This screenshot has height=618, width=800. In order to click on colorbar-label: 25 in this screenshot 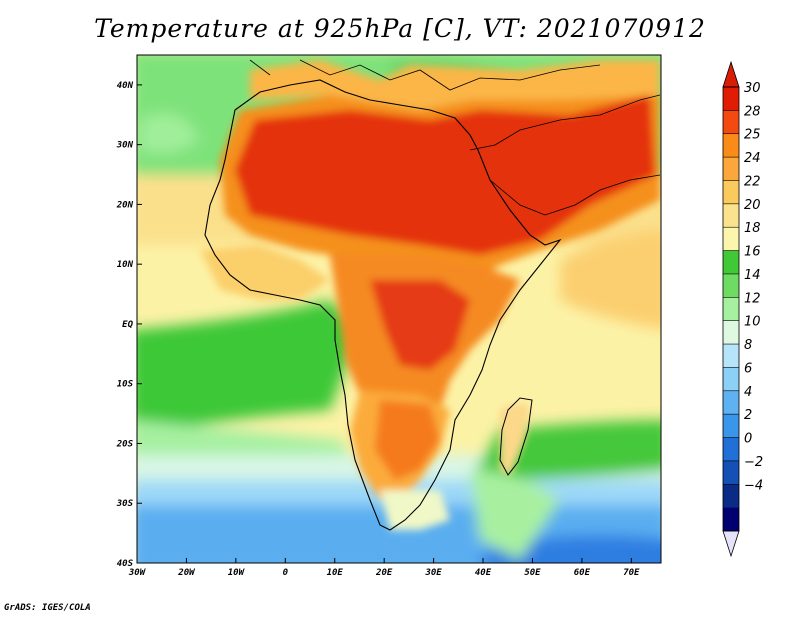, I will do `click(752, 135)`.